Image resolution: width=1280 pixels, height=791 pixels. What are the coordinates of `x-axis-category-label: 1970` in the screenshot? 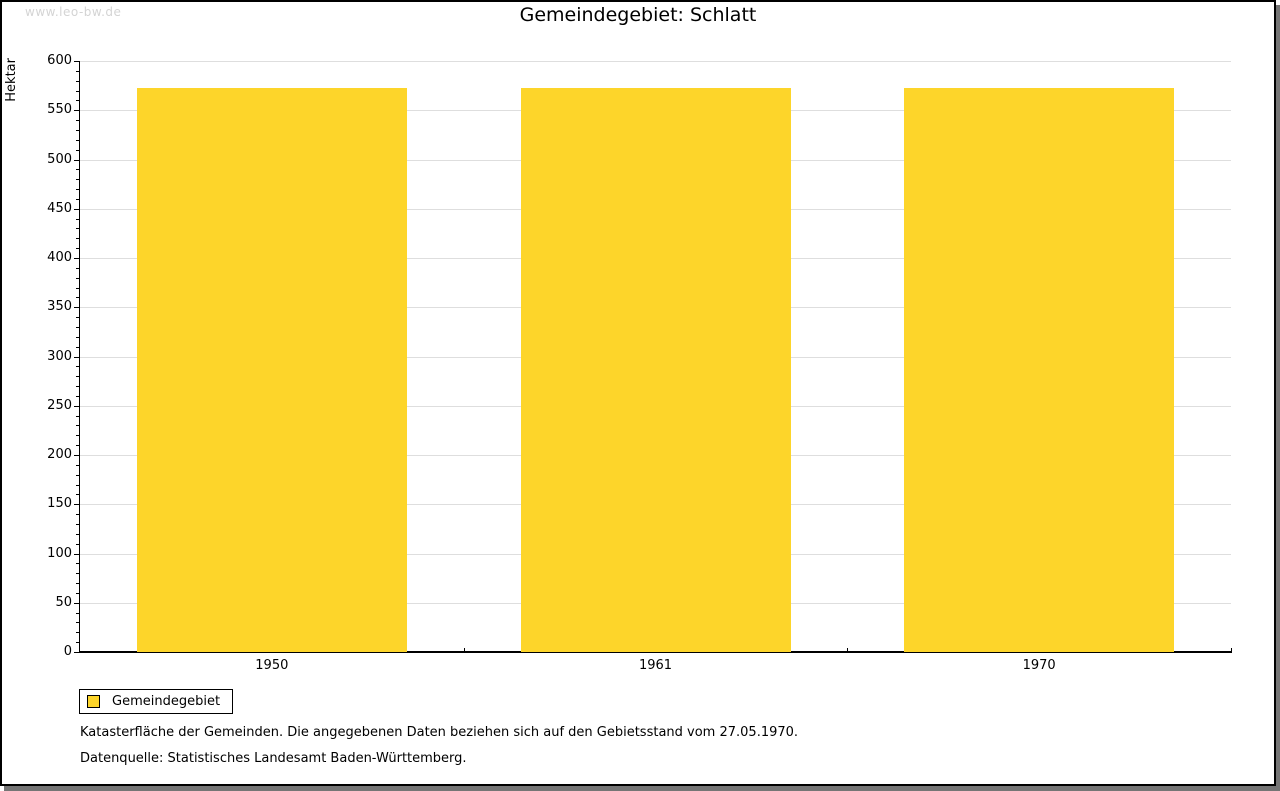 It's located at (1039, 665).